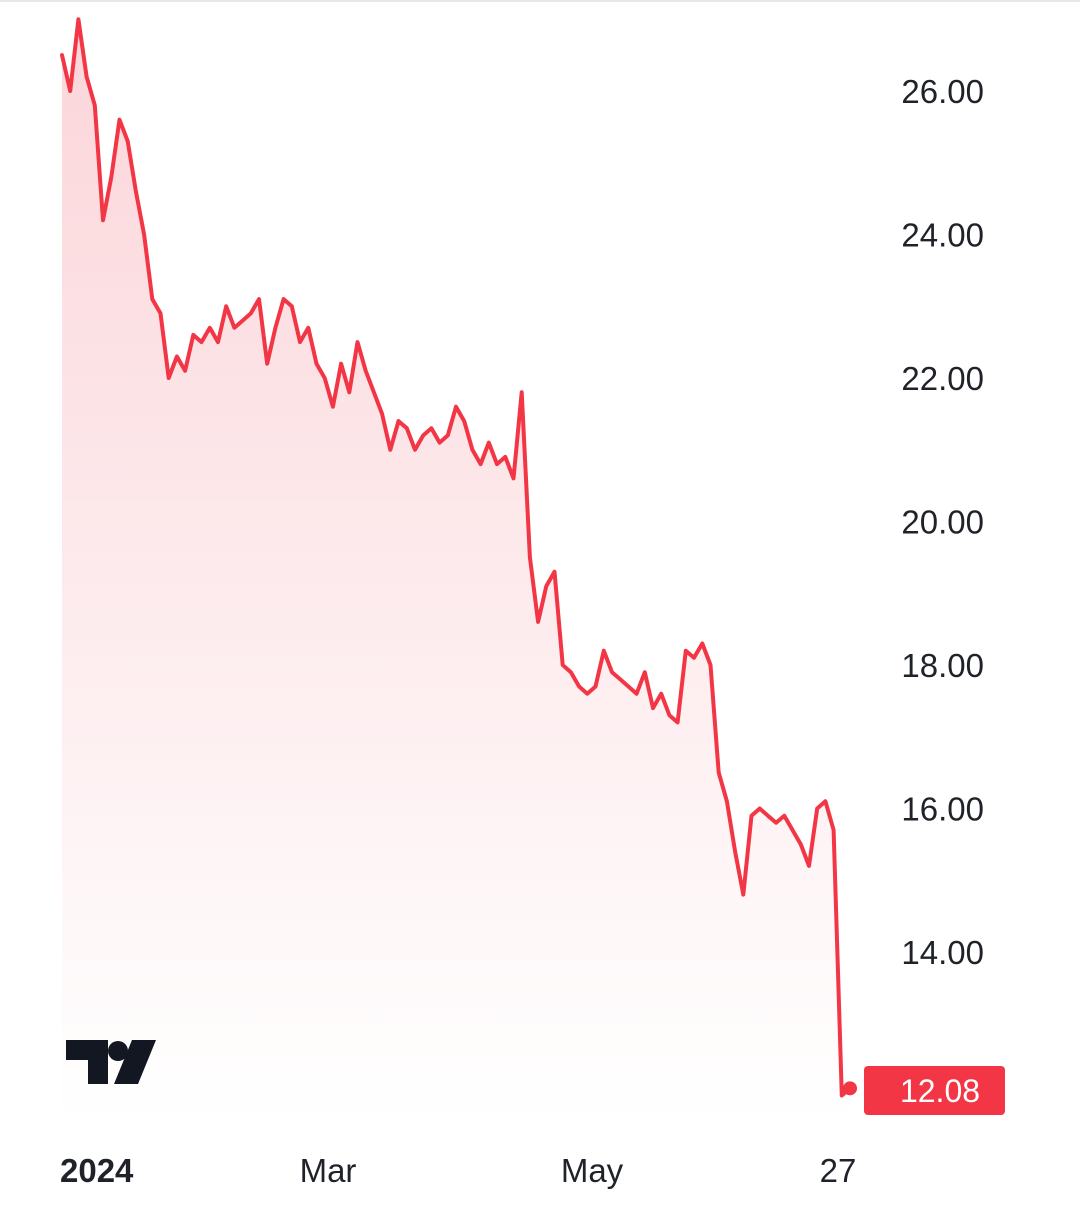 The height and width of the screenshot is (1227, 1080). Describe the element at coordinates (942, 91) in the screenshot. I see `y-tick-label: 26.00` at that location.